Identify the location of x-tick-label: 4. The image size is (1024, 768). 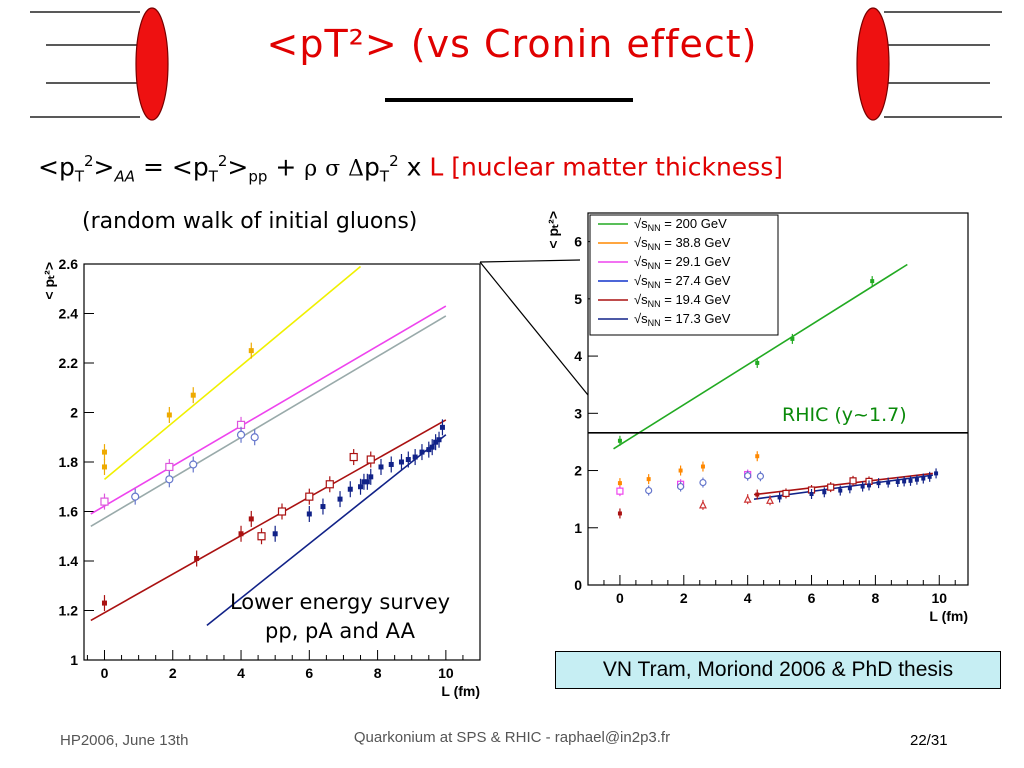
(748, 598).